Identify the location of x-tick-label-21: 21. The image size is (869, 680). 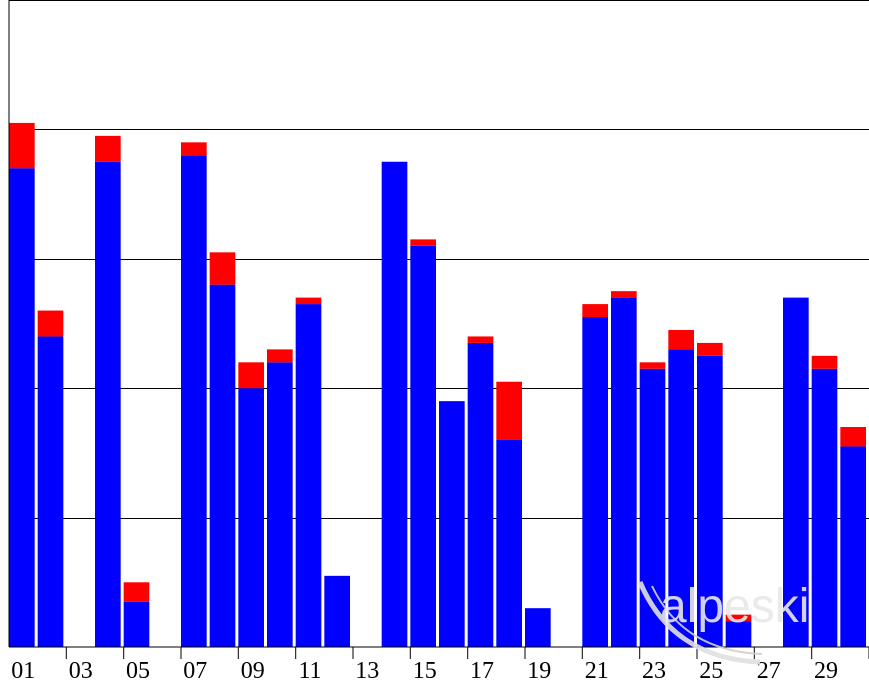
(597, 669).